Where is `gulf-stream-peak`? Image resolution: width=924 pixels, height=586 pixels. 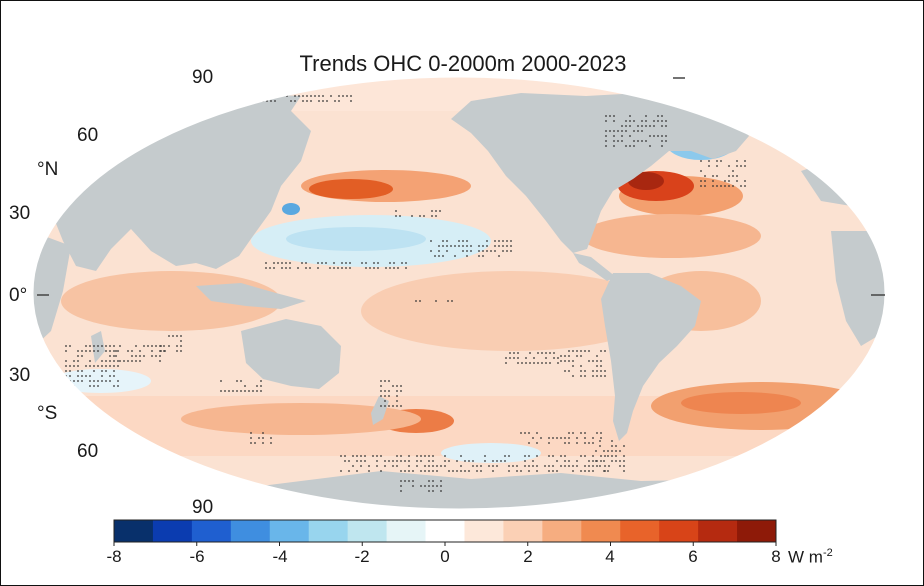
gulf-stream-peak is located at coordinates (646, 181).